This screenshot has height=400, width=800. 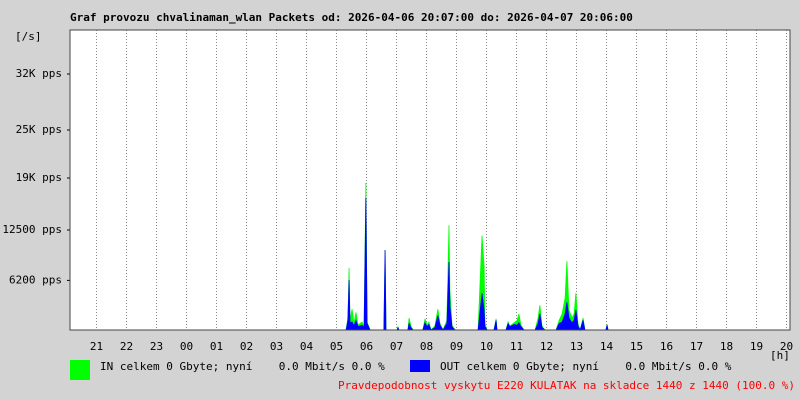 What do you see at coordinates (186, 346) in the screenshot?
I see `x-tick-label: 00` at bounding box center [186, 346].